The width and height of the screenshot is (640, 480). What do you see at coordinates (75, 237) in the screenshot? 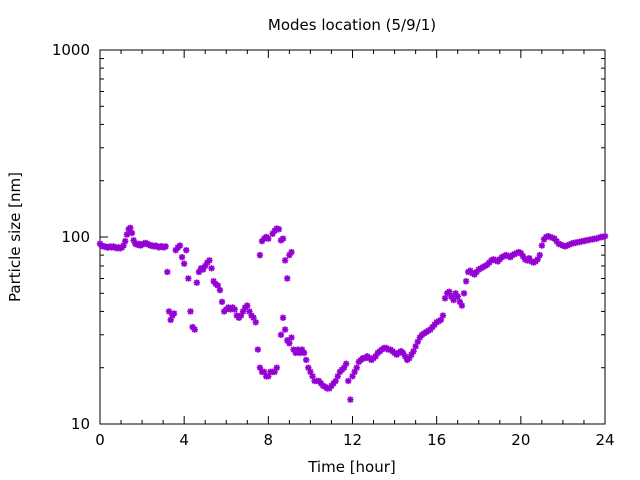
I see `y-tick-label: 100` at bounding box center [75, 237].